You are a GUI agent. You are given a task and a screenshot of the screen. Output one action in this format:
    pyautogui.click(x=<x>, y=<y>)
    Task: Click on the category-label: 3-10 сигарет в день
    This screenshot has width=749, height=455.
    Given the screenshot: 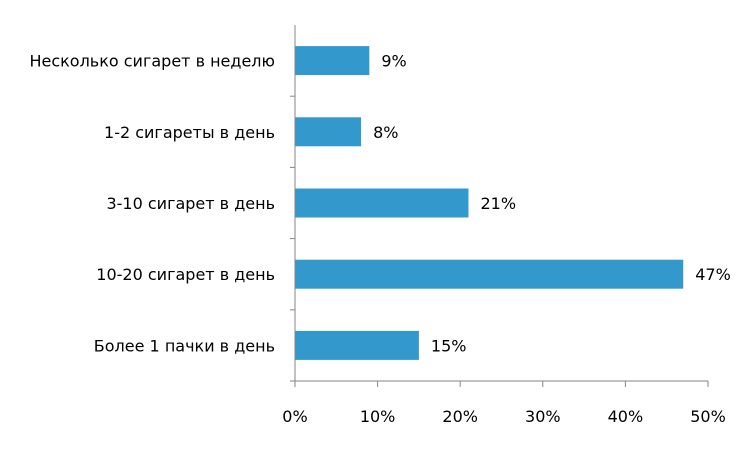 What is the action you would take?
    pyautogui.click(x=190, y=203)
    